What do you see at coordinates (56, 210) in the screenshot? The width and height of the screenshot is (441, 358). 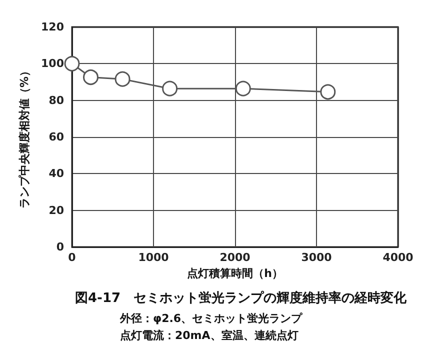 I see `y-tick-label: 20` at bounding box center [56, 210].